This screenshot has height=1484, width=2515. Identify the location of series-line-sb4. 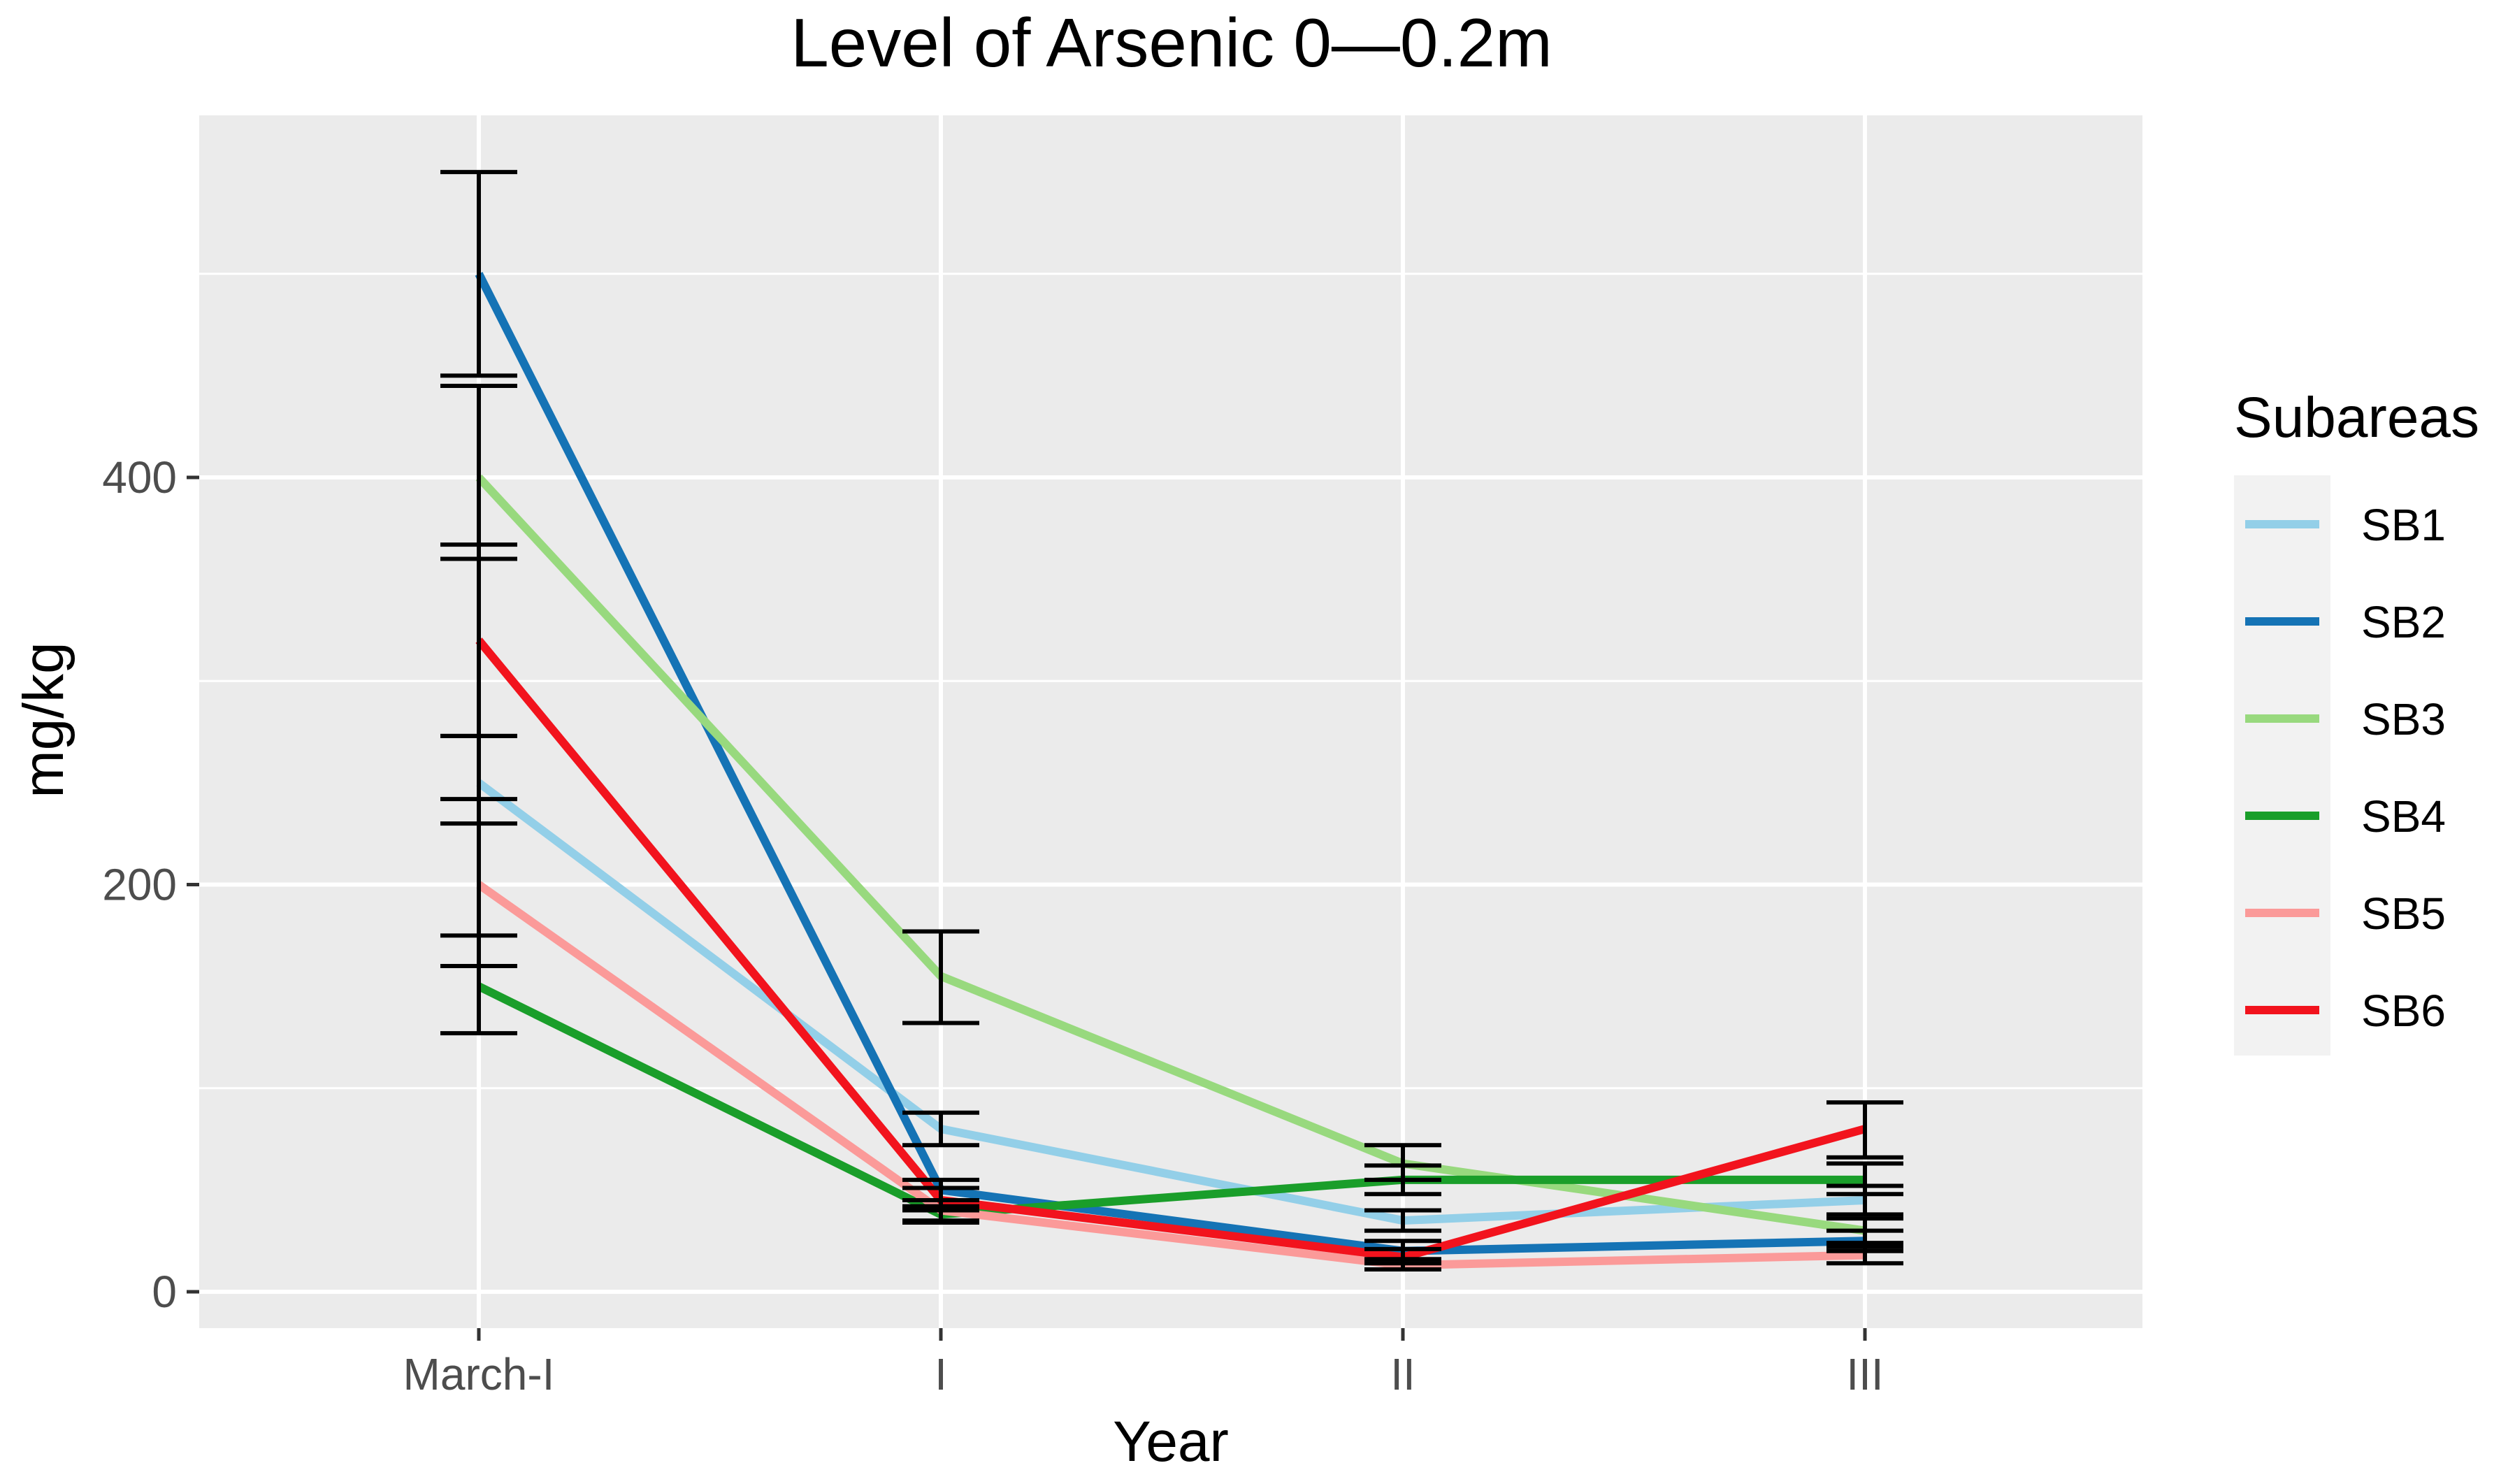
(1171, 1100).